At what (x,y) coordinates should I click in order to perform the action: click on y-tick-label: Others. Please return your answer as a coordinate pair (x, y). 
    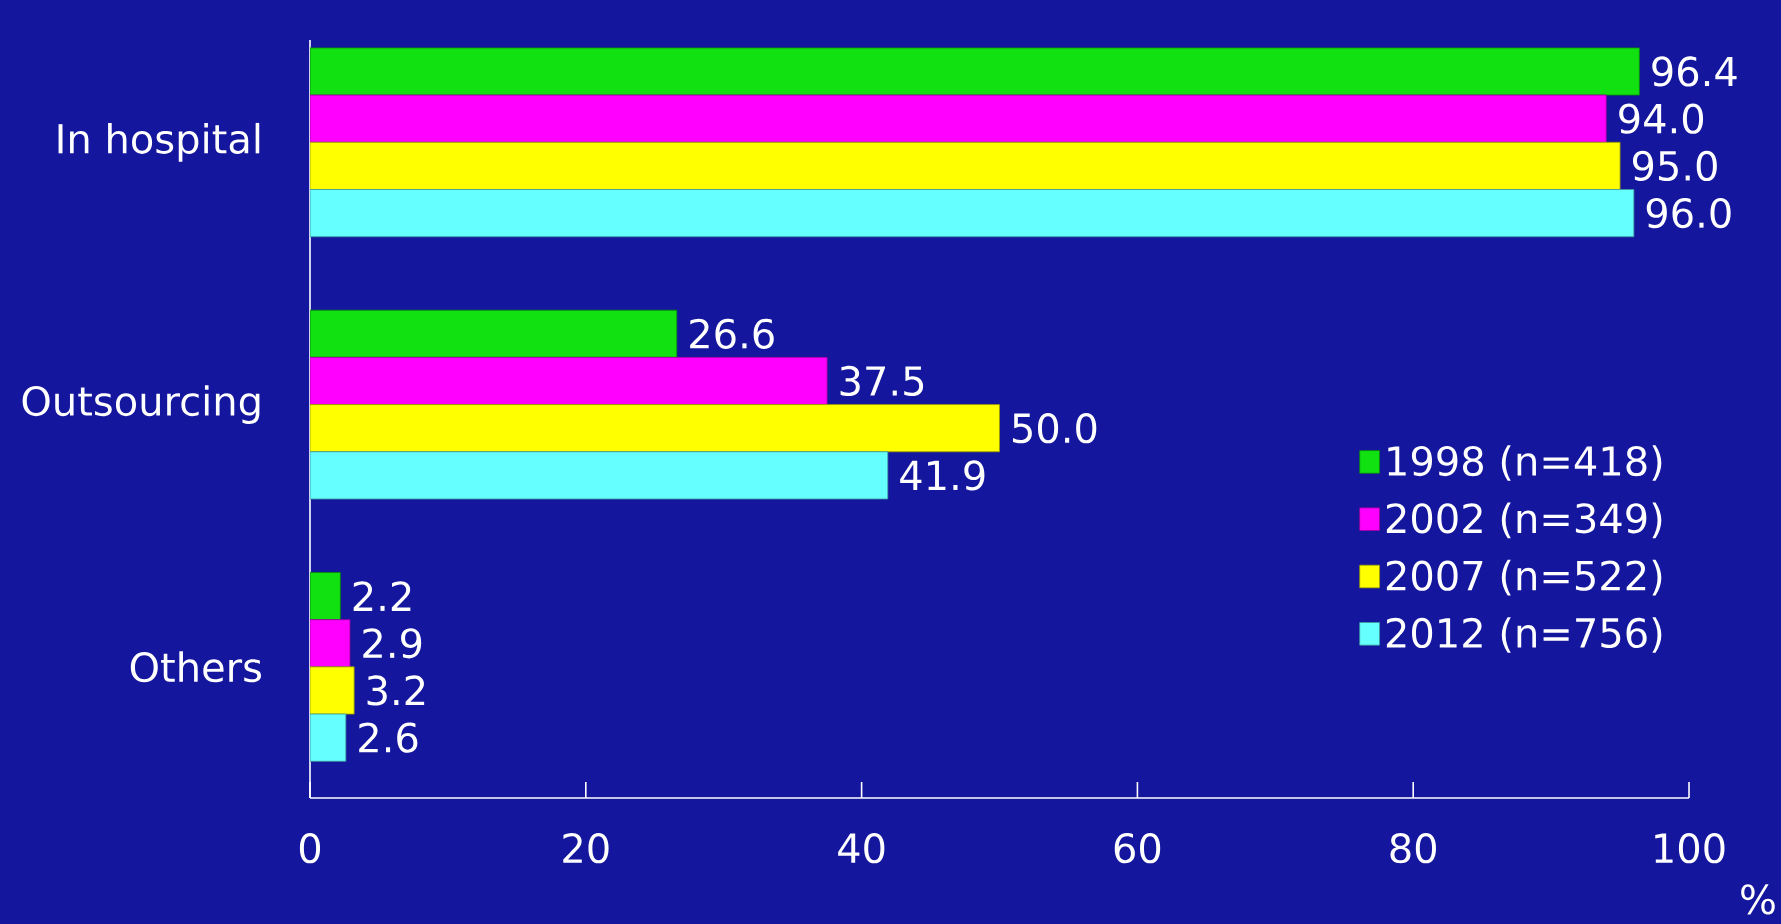
    Looking at the image, I should click on (195, 667).